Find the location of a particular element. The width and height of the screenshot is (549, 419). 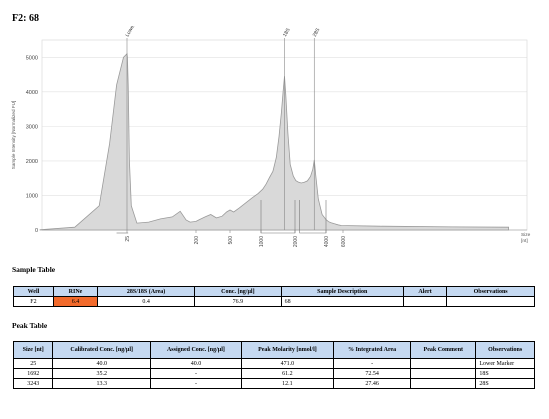

x-axis-label: Size is located at coordinates (526, 235).